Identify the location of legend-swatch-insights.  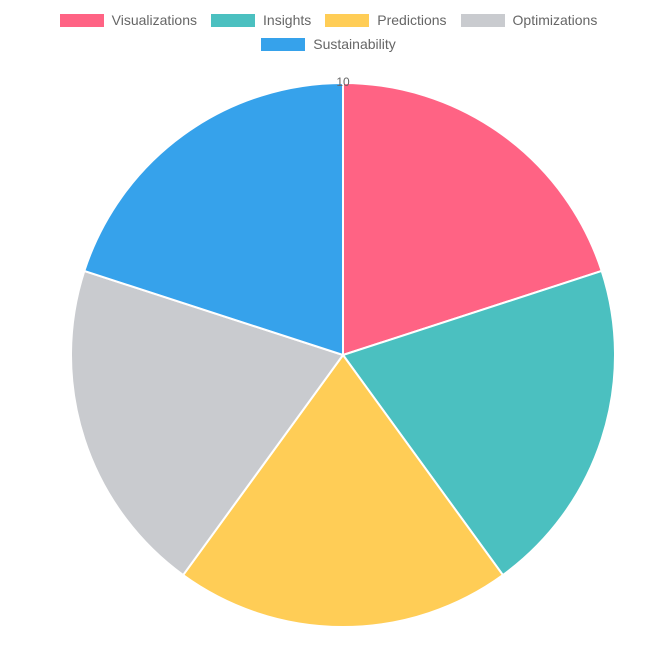
(233, 20).